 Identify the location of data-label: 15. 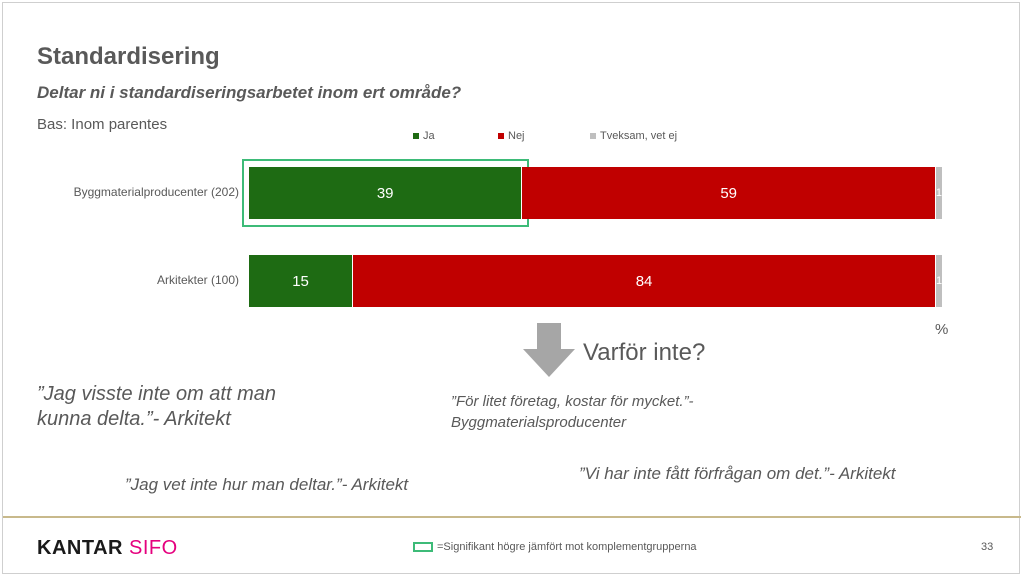
(300, 281).